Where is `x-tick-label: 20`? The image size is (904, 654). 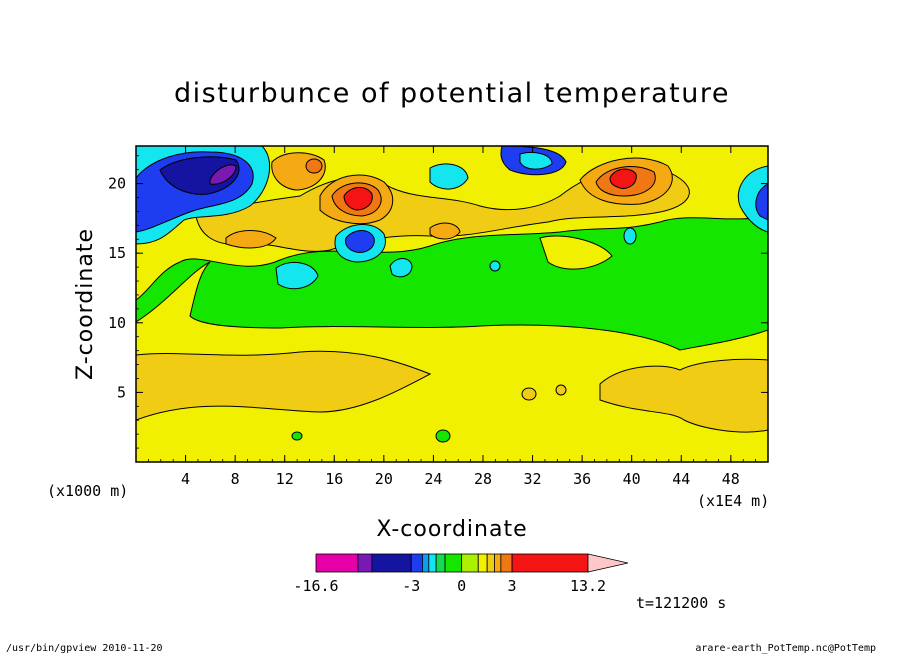 x-tick-label: 20 is located at coordinates (384, 479).